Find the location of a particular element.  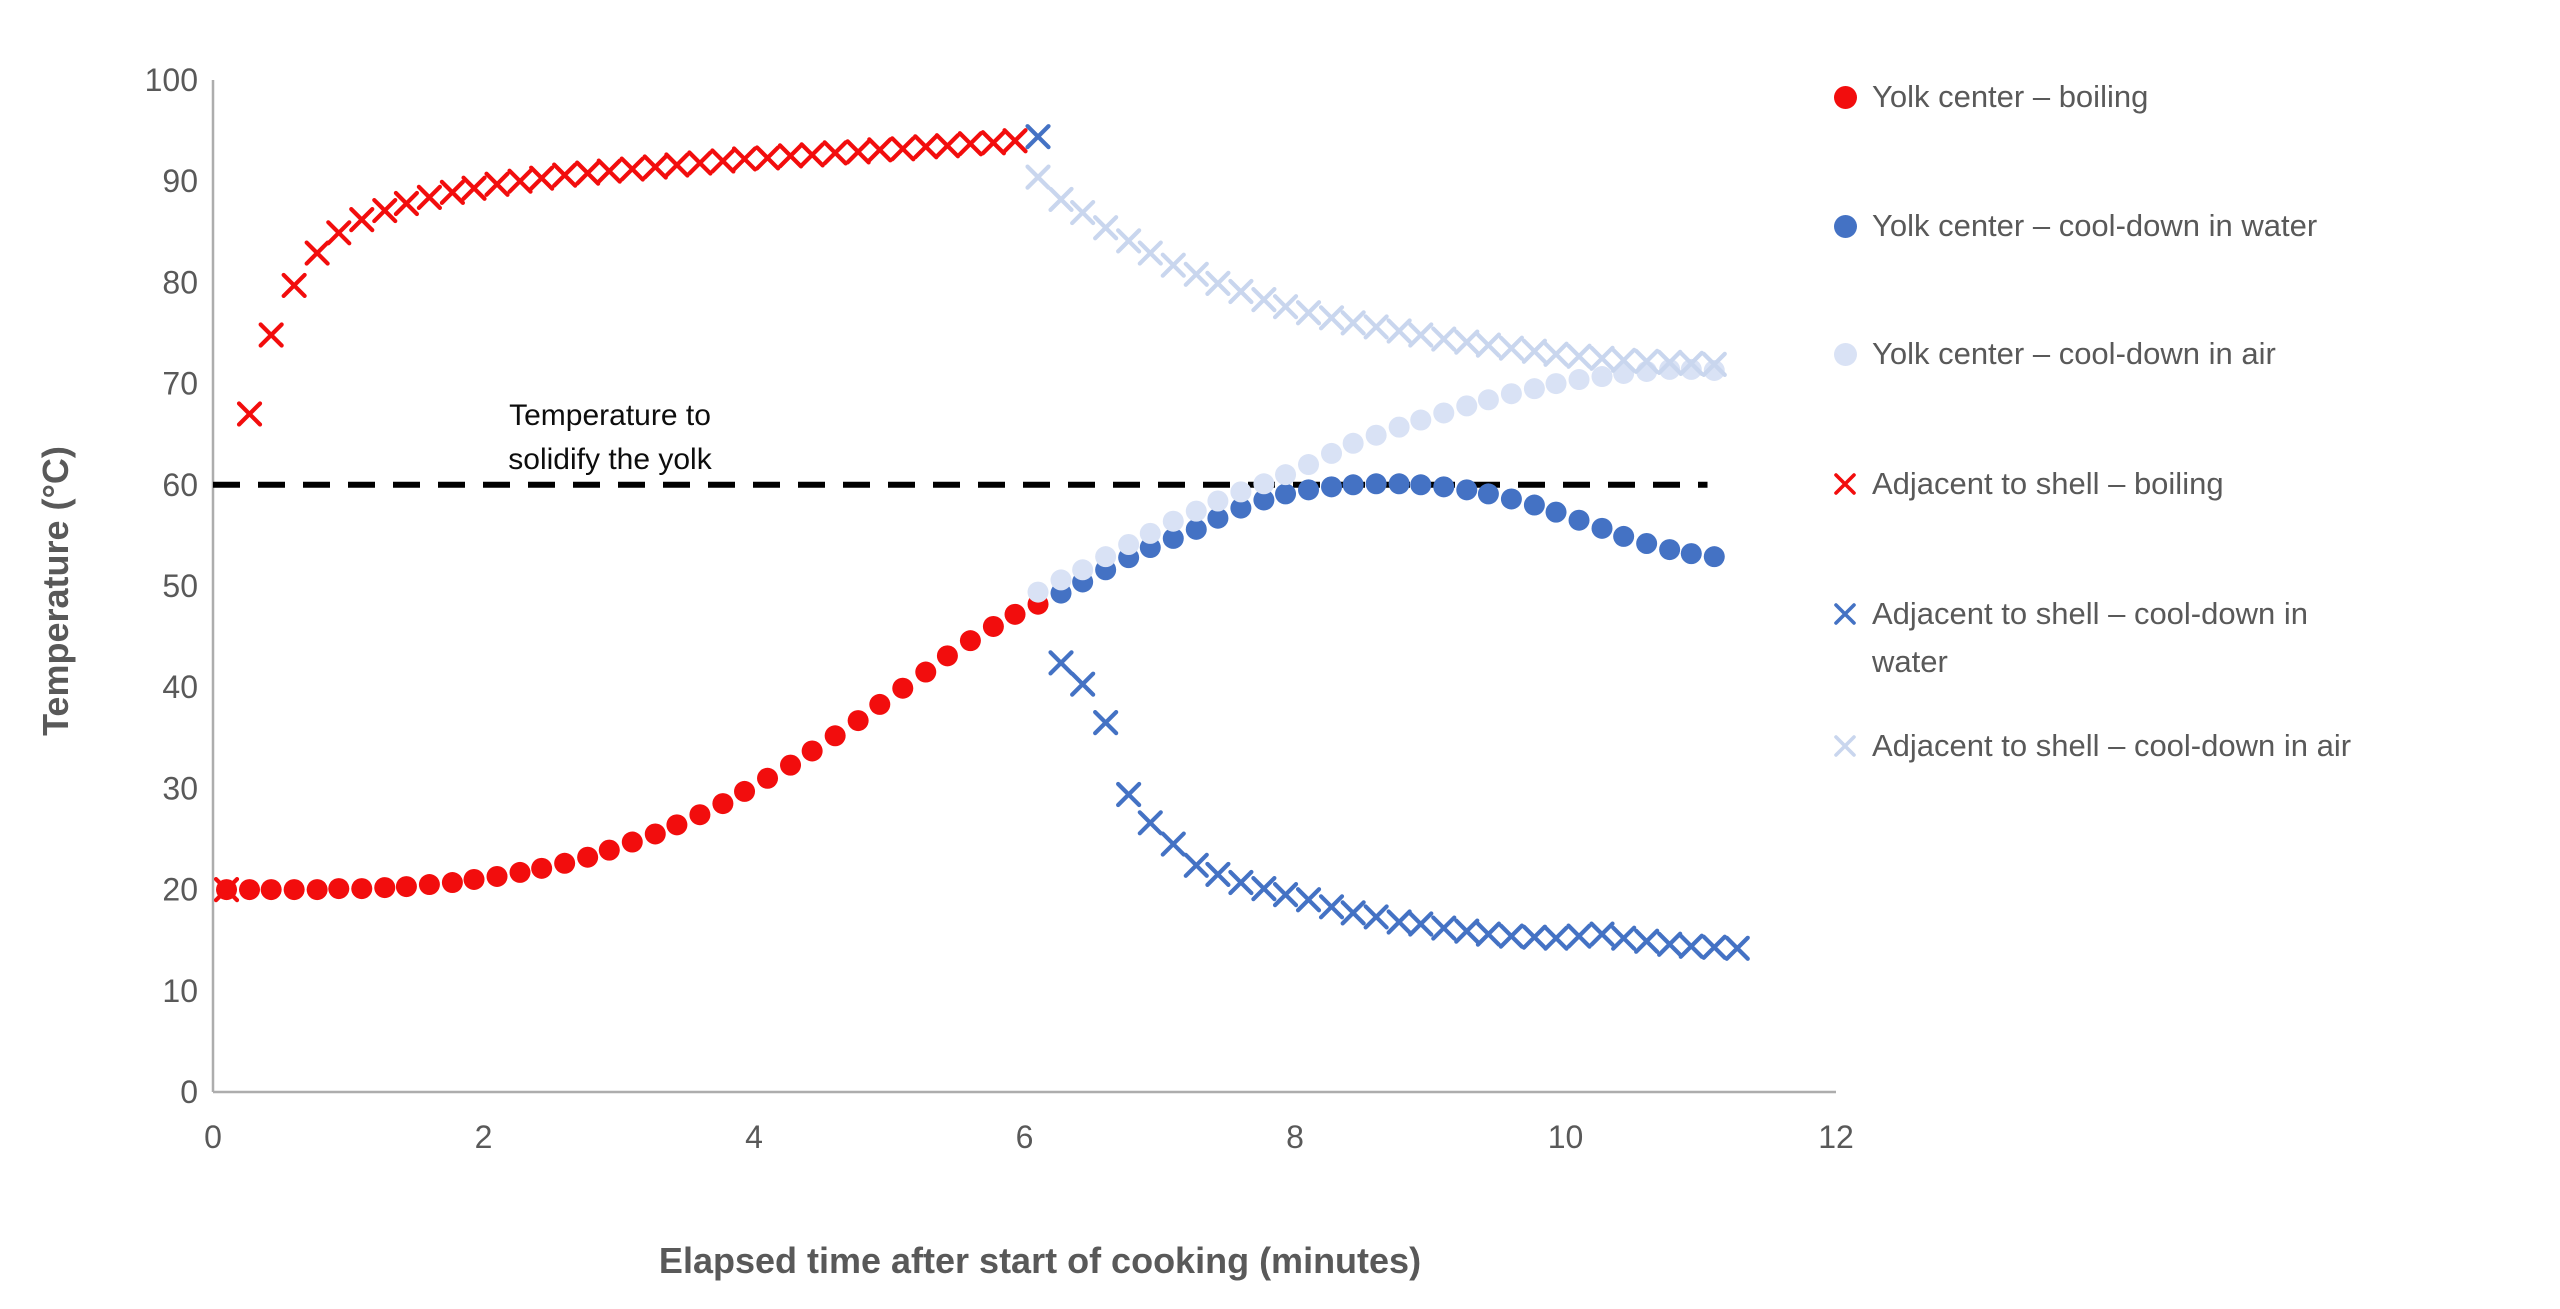

annotation-solidify-temperature: Temperature to solidify the yolk is located at coordinates (609, 438).